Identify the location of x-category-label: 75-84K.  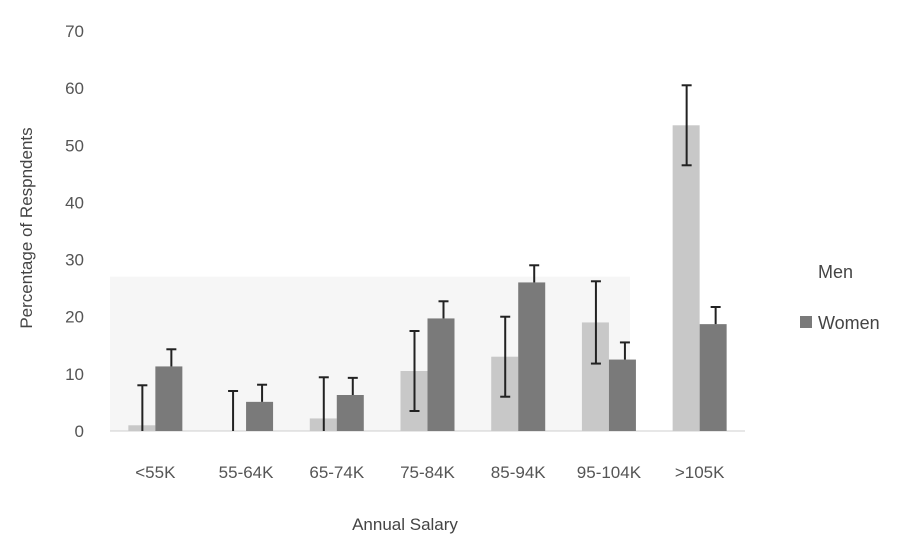
(427, 472).